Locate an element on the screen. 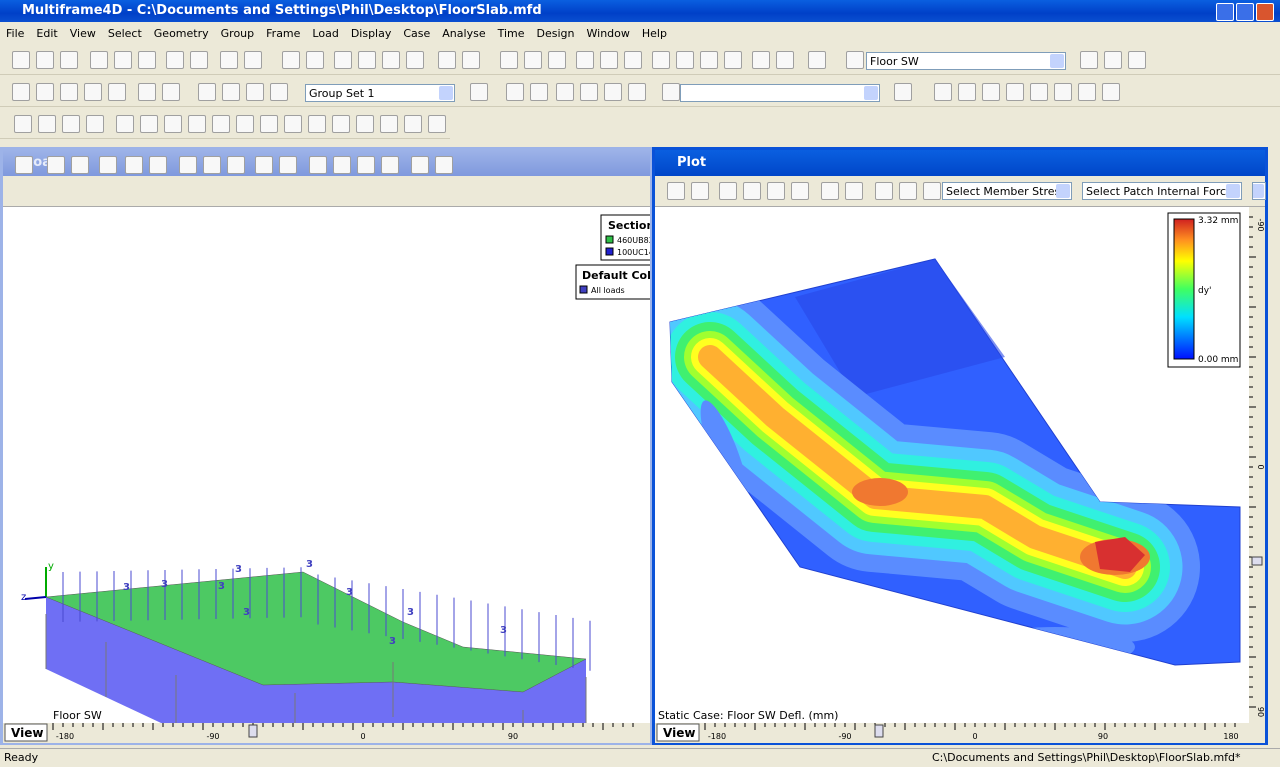 The height and width of the screenshot is (767, 1280). ruler-slider is located at coordinates (253, 731).